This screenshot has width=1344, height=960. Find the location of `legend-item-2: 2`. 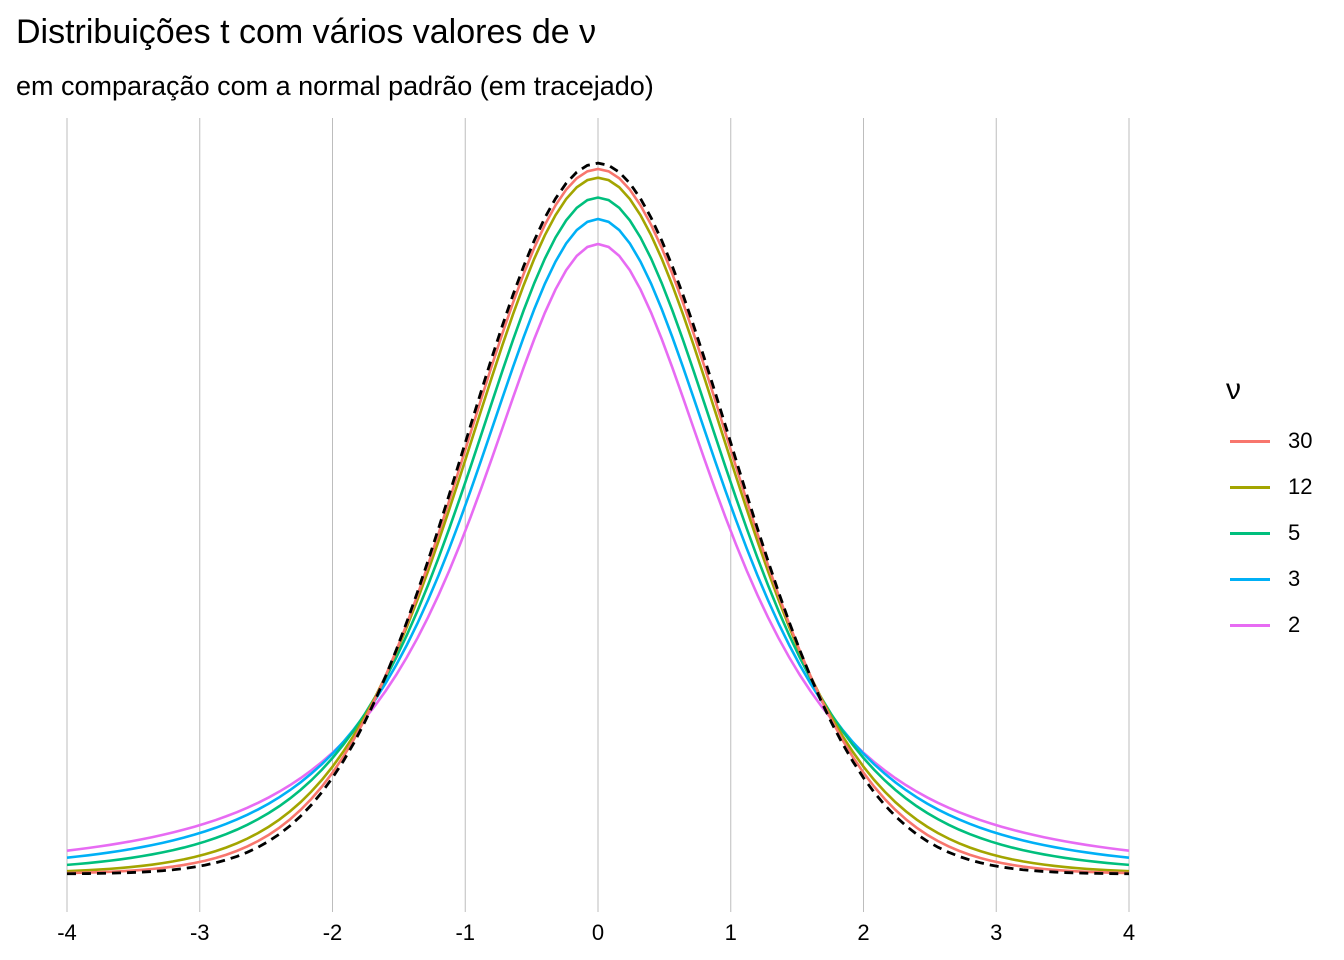

legend-item-2: 2 is located at coordinates (1269, 625).